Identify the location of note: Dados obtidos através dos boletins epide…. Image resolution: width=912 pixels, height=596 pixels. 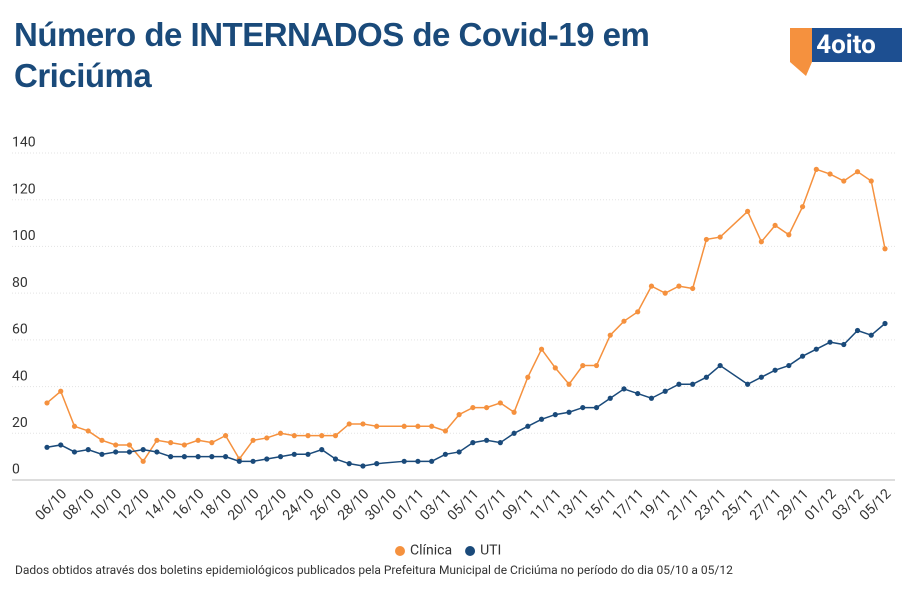
(374, 570).